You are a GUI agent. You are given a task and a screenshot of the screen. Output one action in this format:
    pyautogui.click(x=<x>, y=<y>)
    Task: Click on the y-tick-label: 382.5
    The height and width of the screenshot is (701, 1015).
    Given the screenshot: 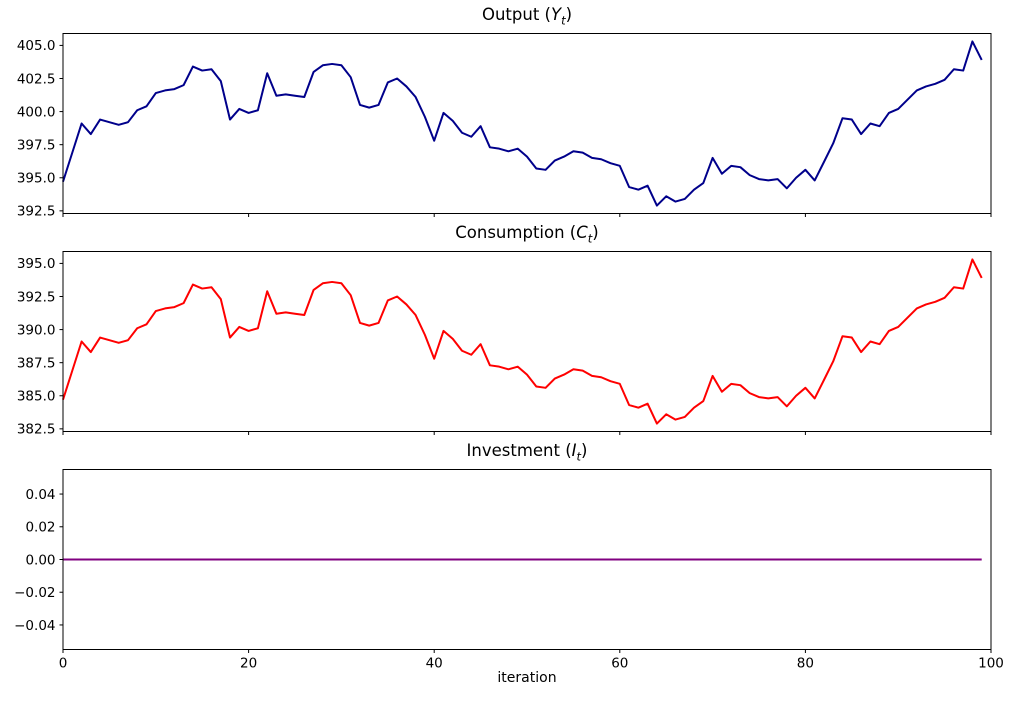 What is the action you would take?
    pyautogui.click(x=36, y=430)
    